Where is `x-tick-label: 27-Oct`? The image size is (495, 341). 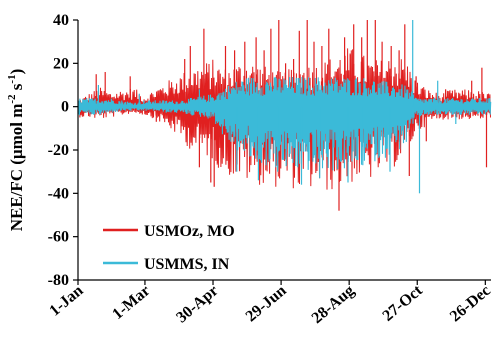 x-tick-label: 27-Oct is located at coordinates (403, 303).